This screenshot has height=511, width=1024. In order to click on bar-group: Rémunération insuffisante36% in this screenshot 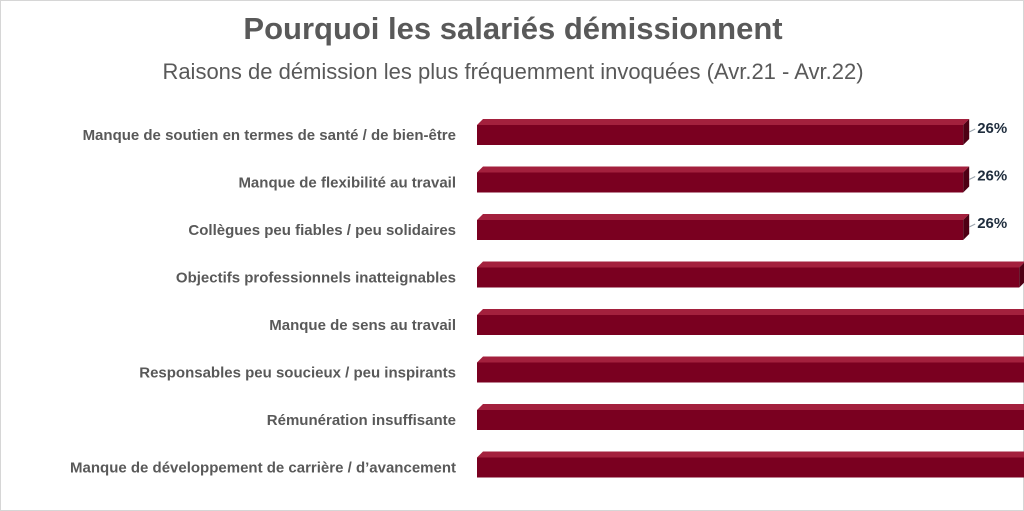, I will do `click(645, 417)`.